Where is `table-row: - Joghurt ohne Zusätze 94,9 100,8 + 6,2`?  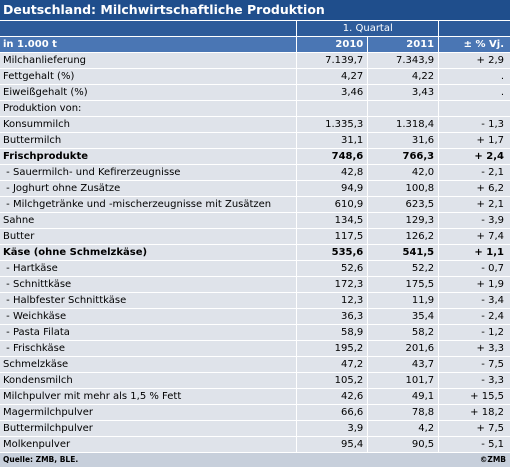 table-row: - Joghurt ohne Zusätze 94,9 100,8 + 6,2 is located at coordinates (255, 188).